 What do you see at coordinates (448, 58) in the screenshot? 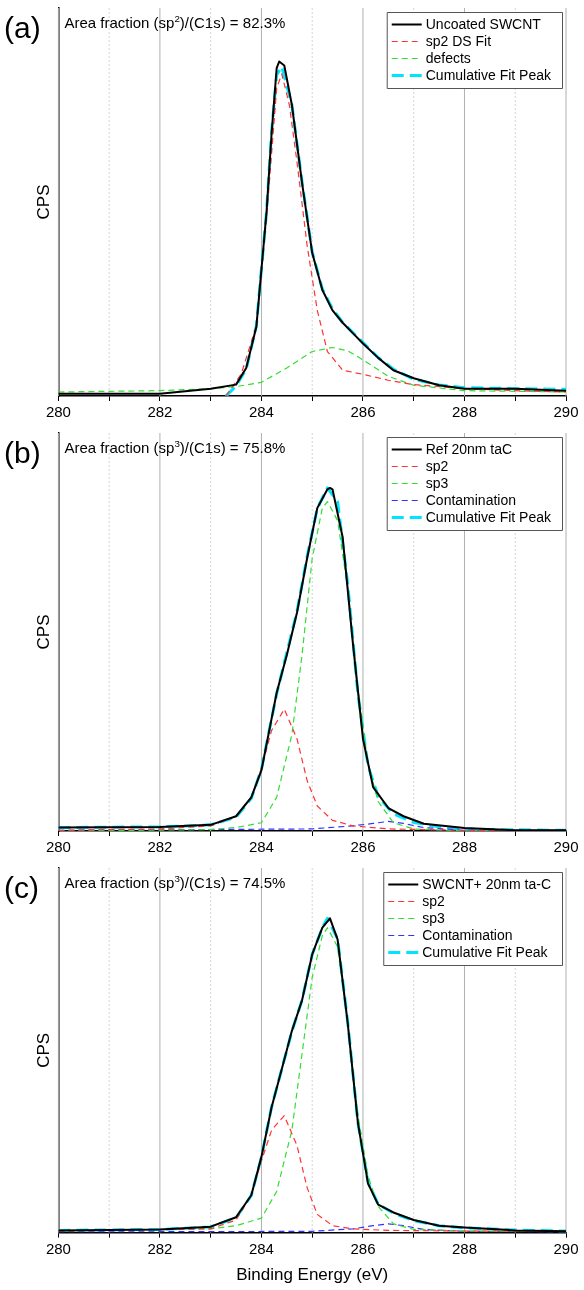
I see `legend-label: defects` at bounding box center [448, 58].